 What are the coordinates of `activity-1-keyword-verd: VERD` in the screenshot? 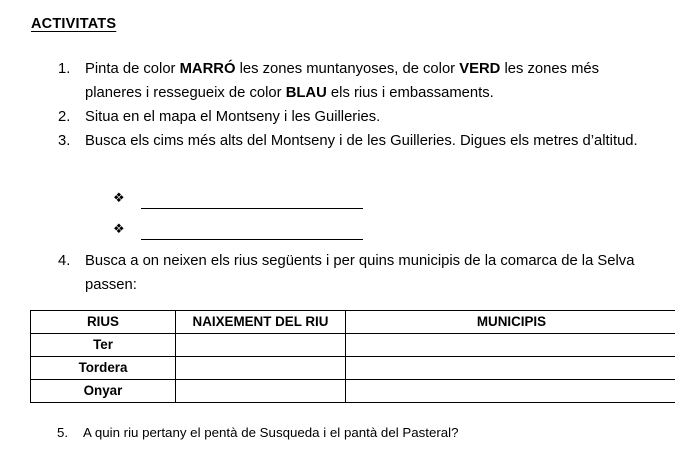 It's located at (480, 69).